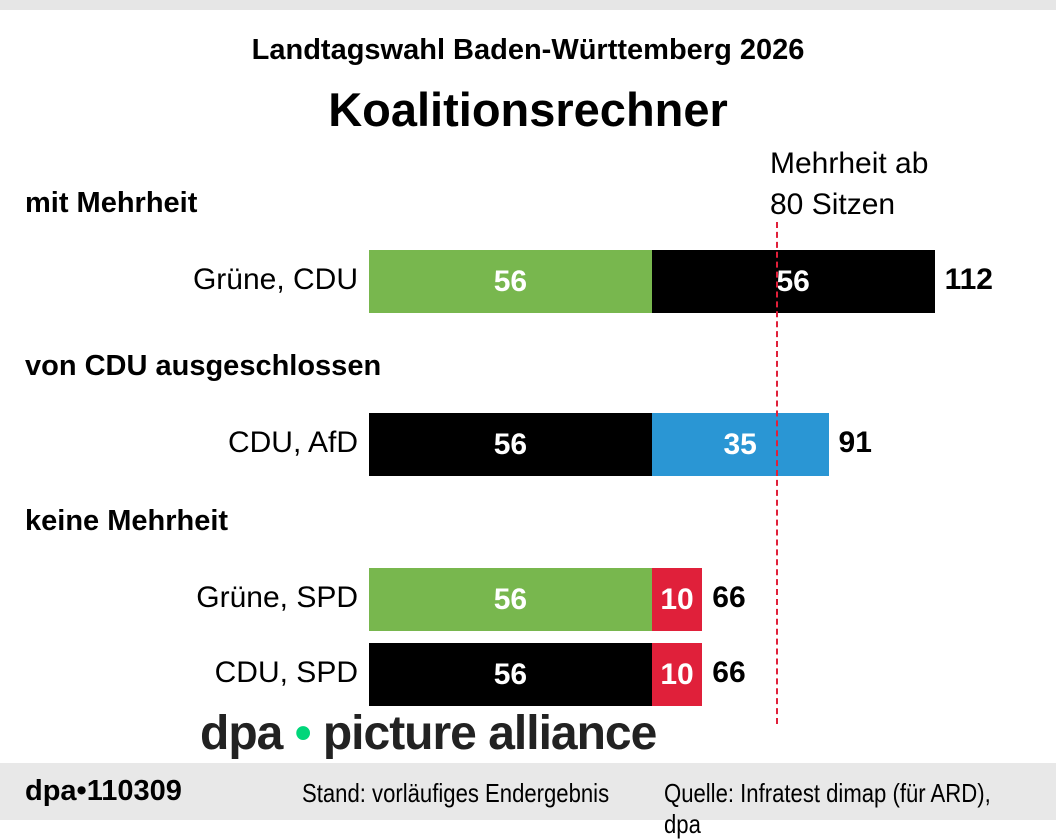 Image resolution: width=1056 pixels, height=840 pixels. What do you see at coordinates (849, 163) in the screenshot?
I see `threshold-label-line1: Mehrheit ab` at bounding box center [849, 163].